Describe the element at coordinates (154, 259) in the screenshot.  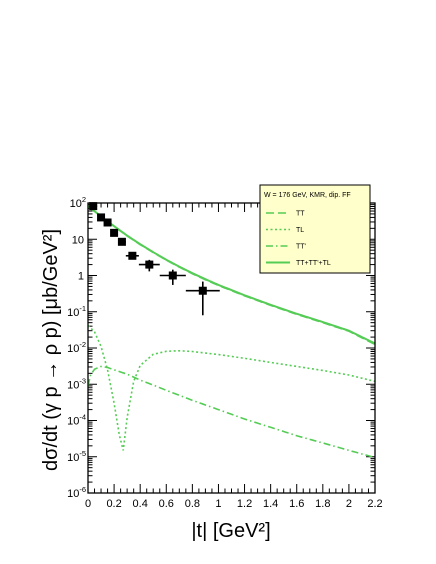
I see `data-points` at that location.